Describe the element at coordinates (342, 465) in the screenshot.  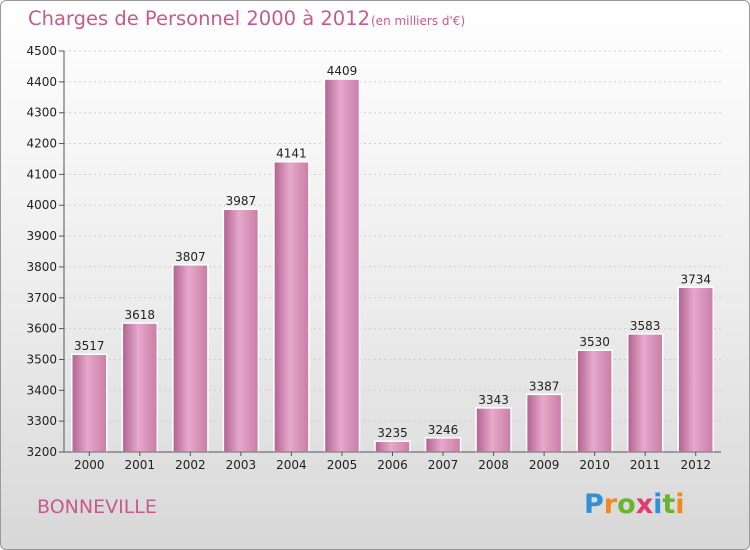
I see `x-tick-label: 2005` at that location.